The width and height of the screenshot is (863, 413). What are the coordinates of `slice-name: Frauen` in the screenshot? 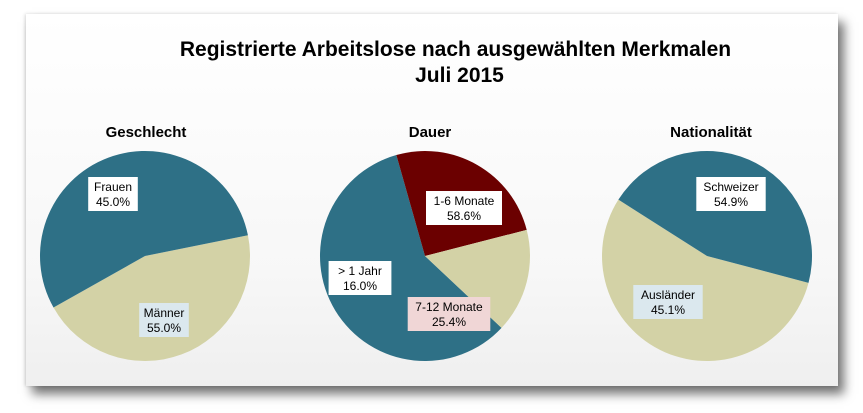 It's located at (113, 187).